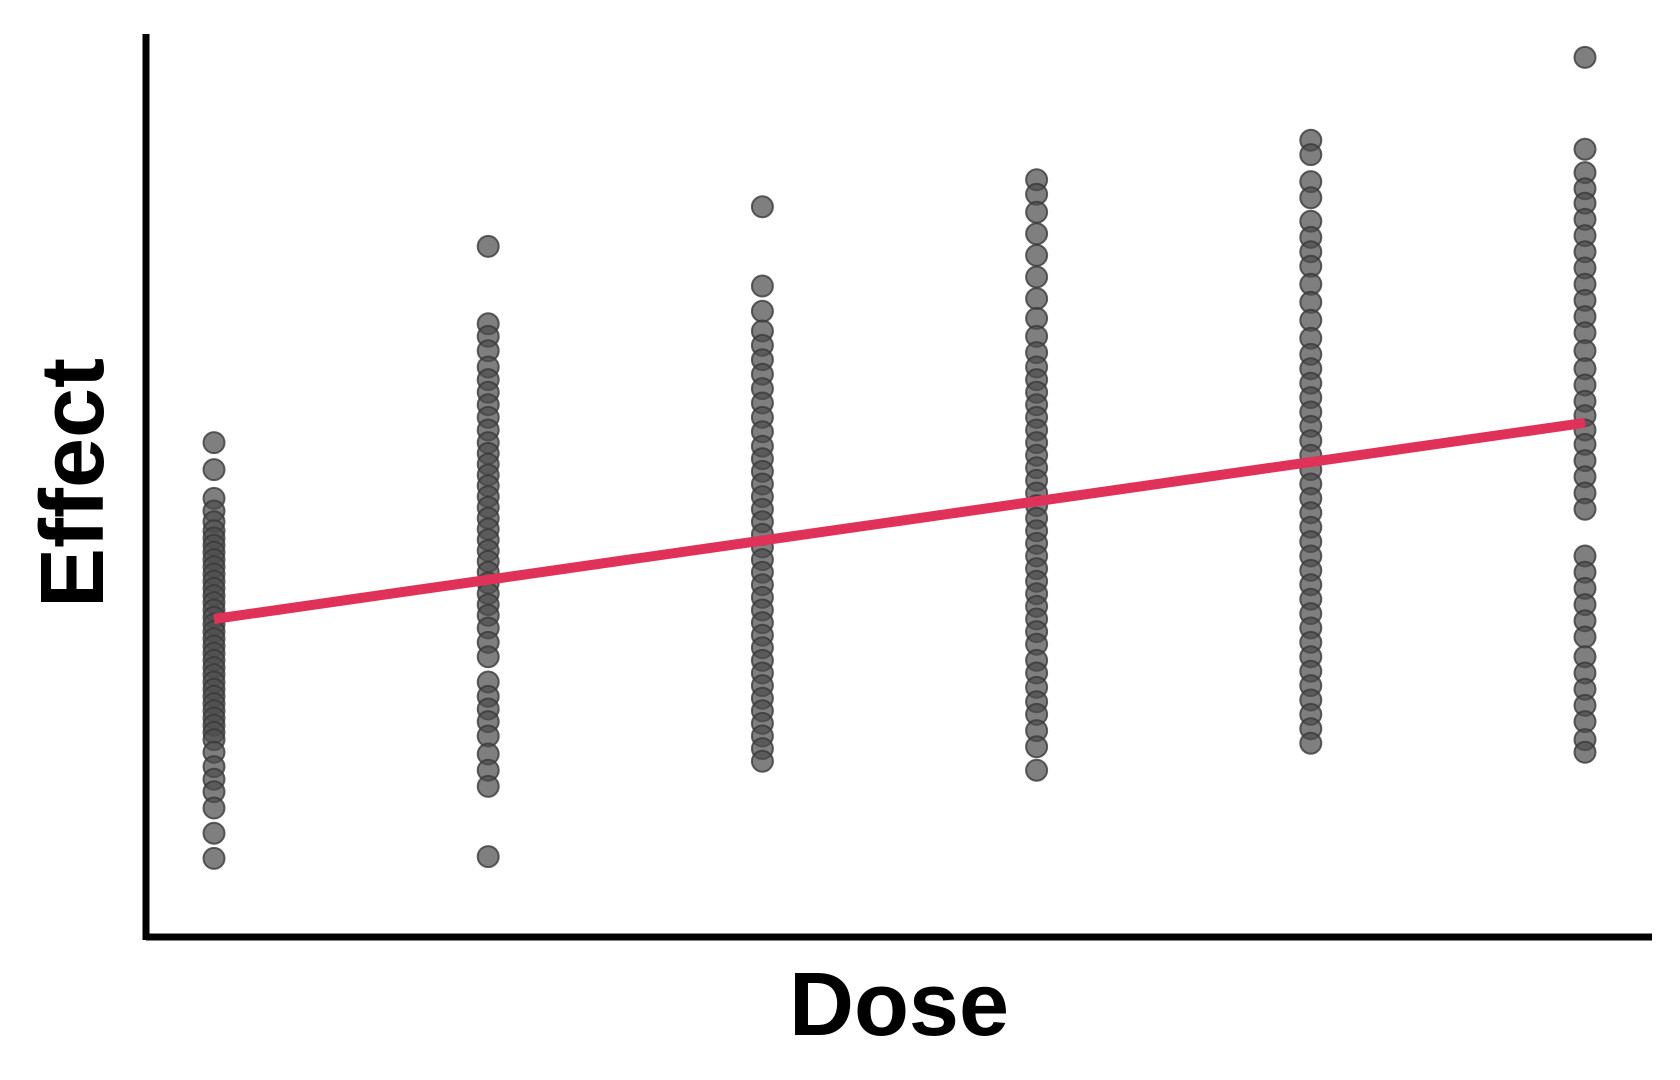 This screenshot has width=1680, height=1080. I want to click on x-axis-title: Dose, so click(899, 1005).